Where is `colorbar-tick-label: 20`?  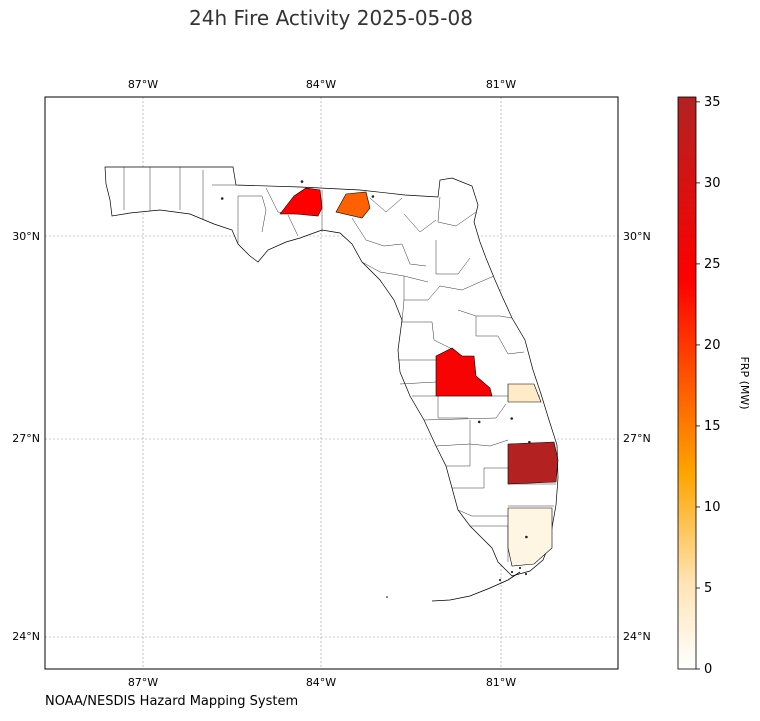
colorbar-tick-label: 20 is located at coordinates (712, 345).